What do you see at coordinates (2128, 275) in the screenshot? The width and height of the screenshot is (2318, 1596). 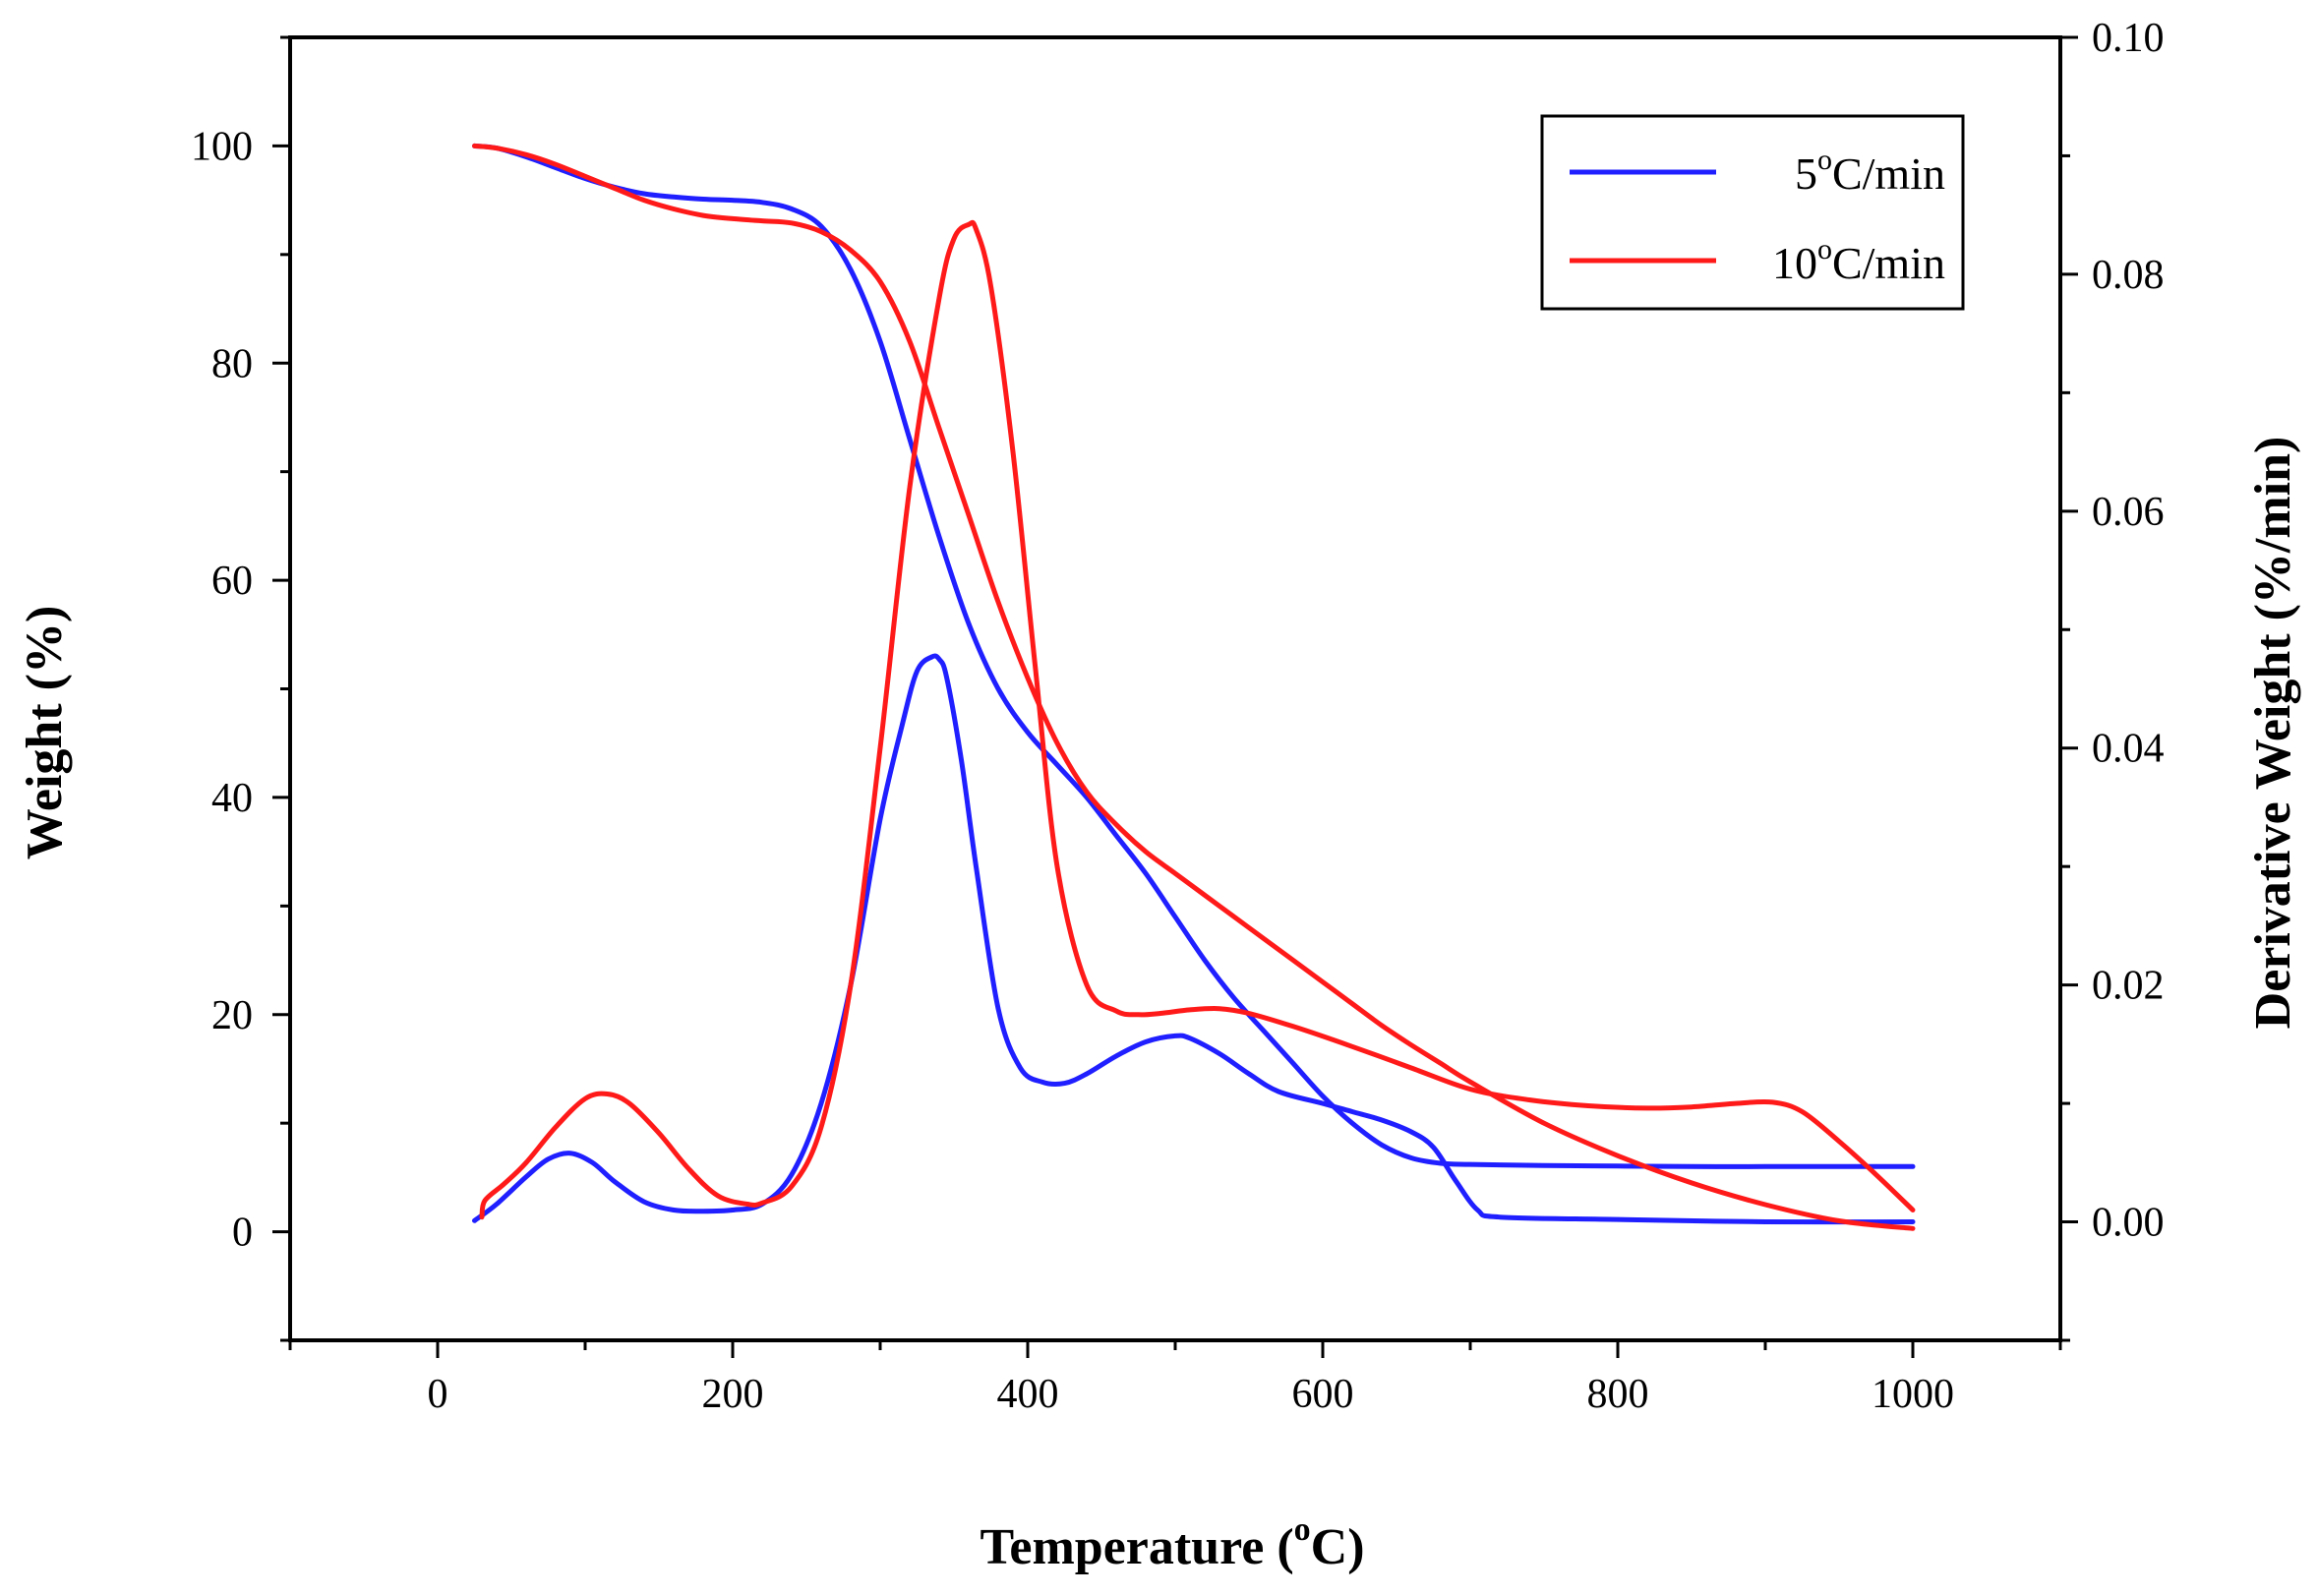 I see `y2-tick-label: 0.08` at bounding box center [2128, 275].